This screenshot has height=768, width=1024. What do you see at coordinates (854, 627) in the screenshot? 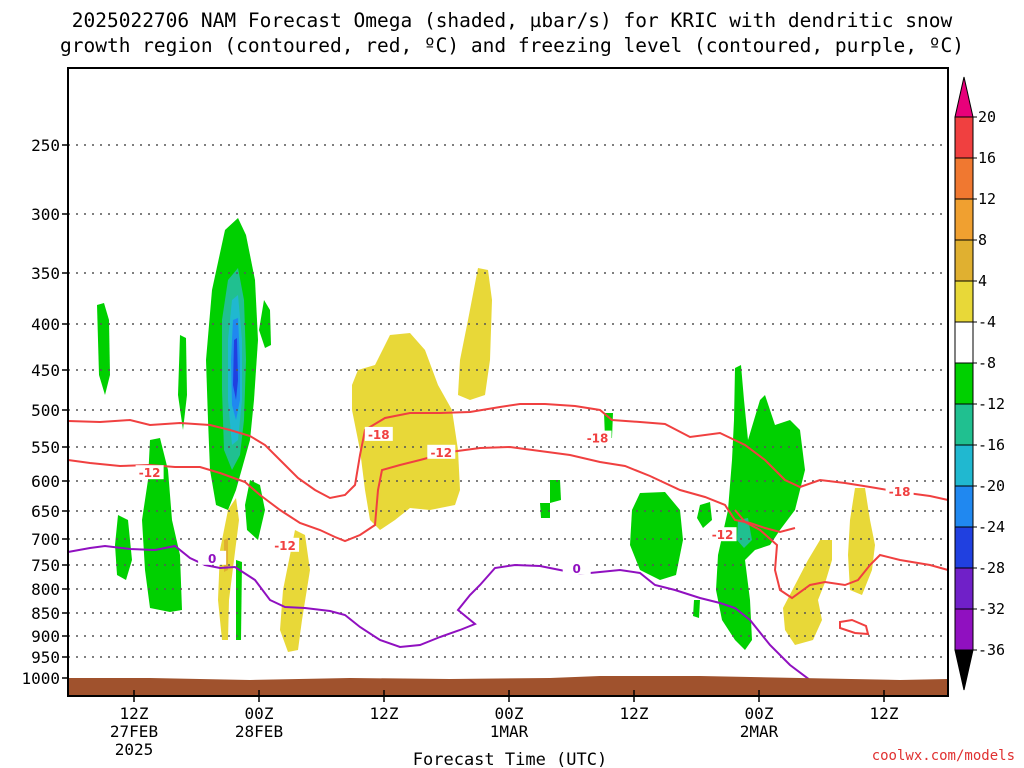
I see `contour-line-minus12-small-loop` at bounding box center [854, 627].